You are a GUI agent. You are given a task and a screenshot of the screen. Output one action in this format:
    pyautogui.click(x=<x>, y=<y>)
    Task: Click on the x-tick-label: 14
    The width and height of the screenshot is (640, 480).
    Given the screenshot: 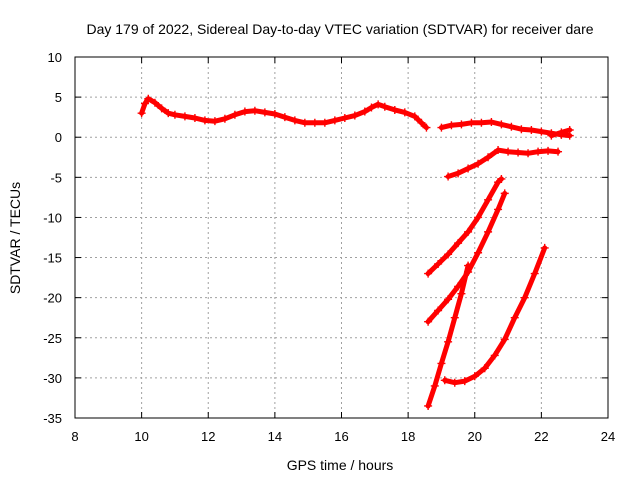 What is the action you would take?
    pyautogui.click(x=275, y=436)
    